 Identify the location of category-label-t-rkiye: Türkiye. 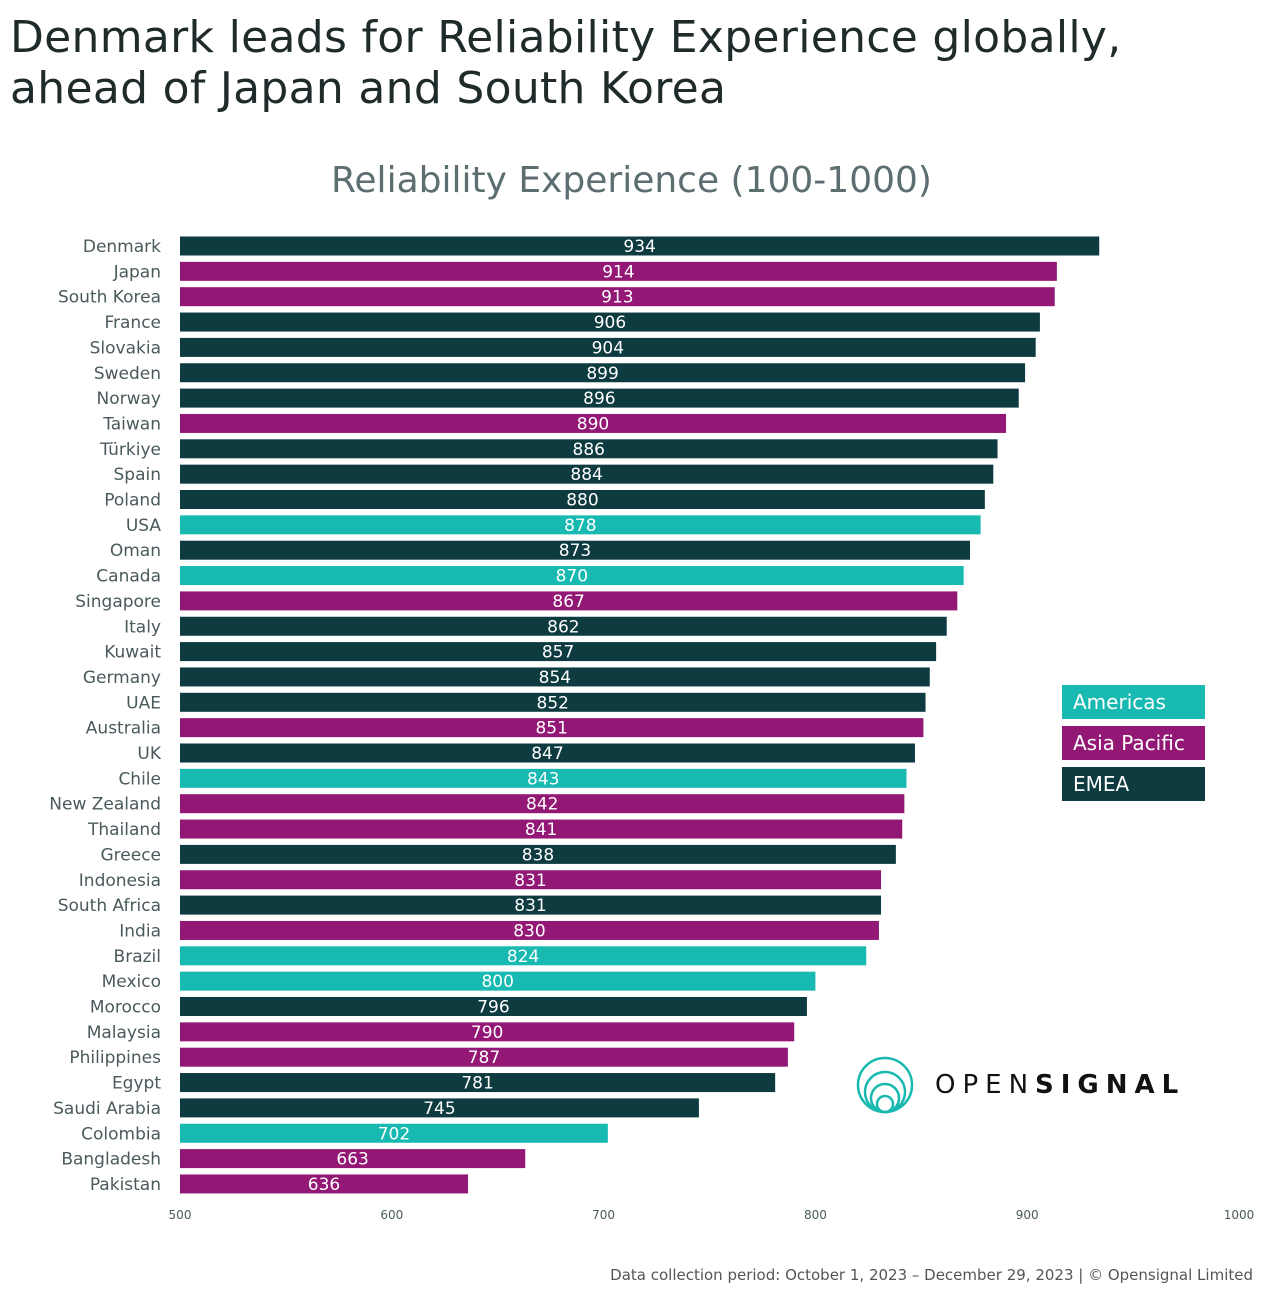
(130, 450).